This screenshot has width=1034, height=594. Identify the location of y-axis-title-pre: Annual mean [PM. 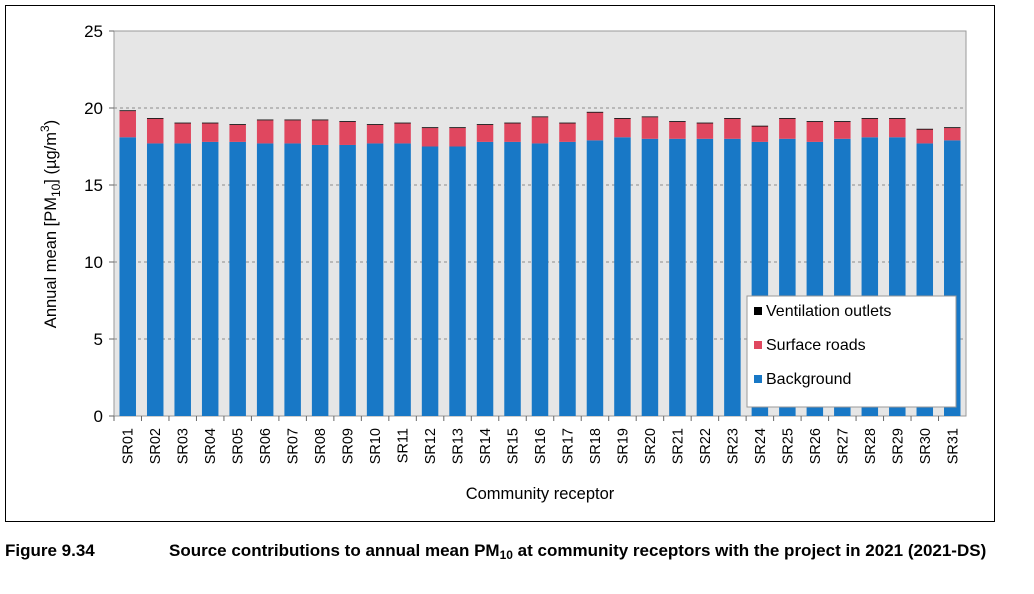
(51, 262).